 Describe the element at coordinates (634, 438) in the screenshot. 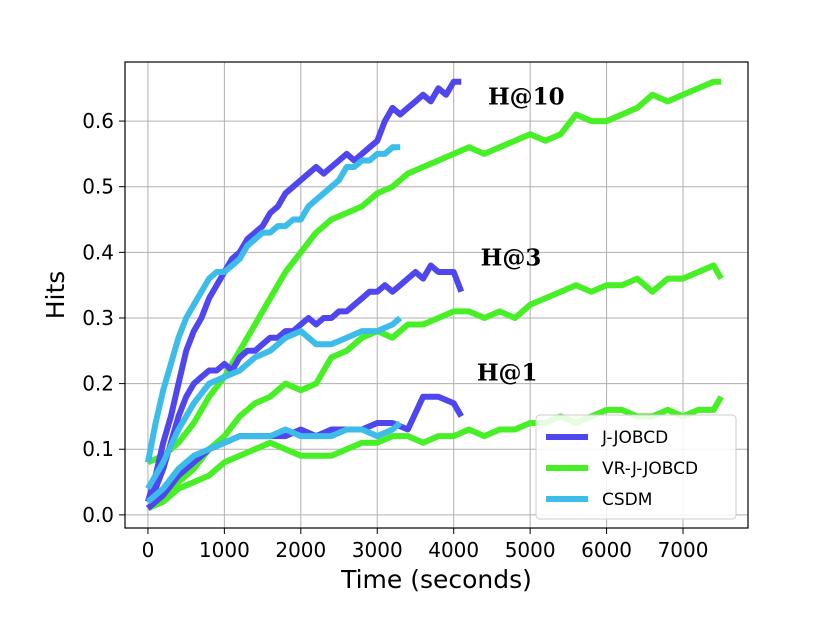

I see `legend-label: J-JOBCD` at that location.